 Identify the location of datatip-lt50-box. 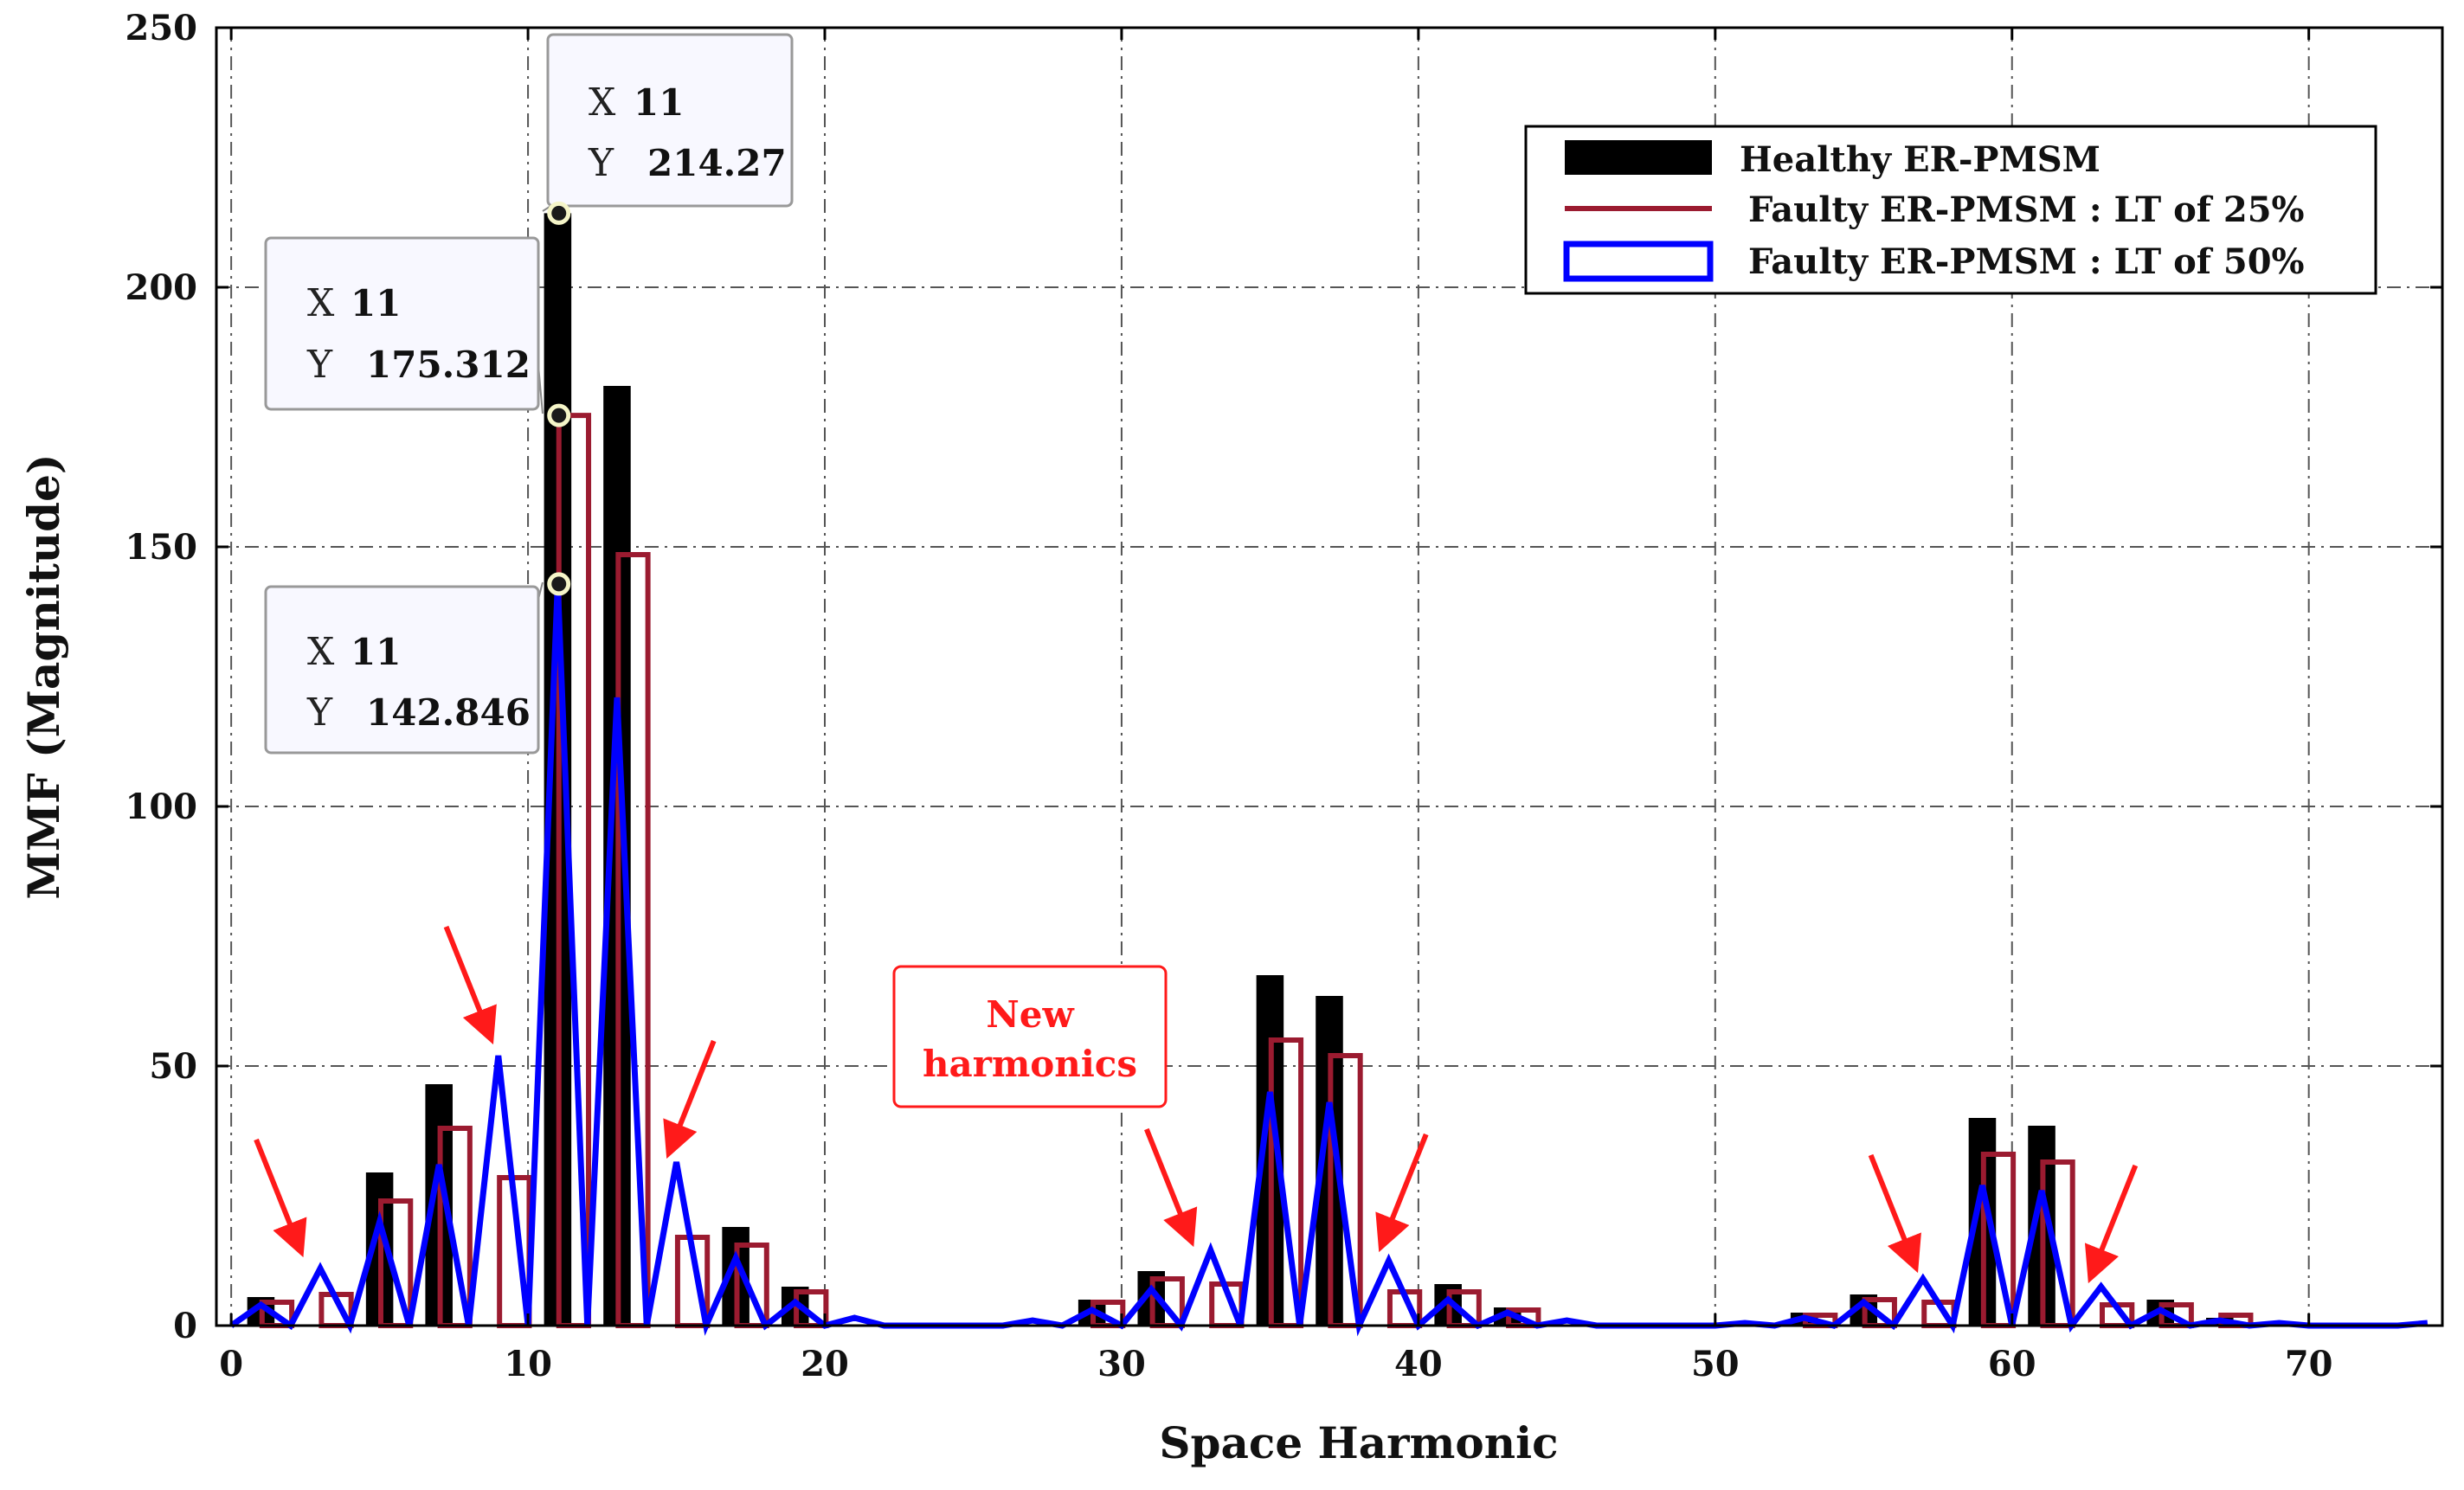
(402, 670).